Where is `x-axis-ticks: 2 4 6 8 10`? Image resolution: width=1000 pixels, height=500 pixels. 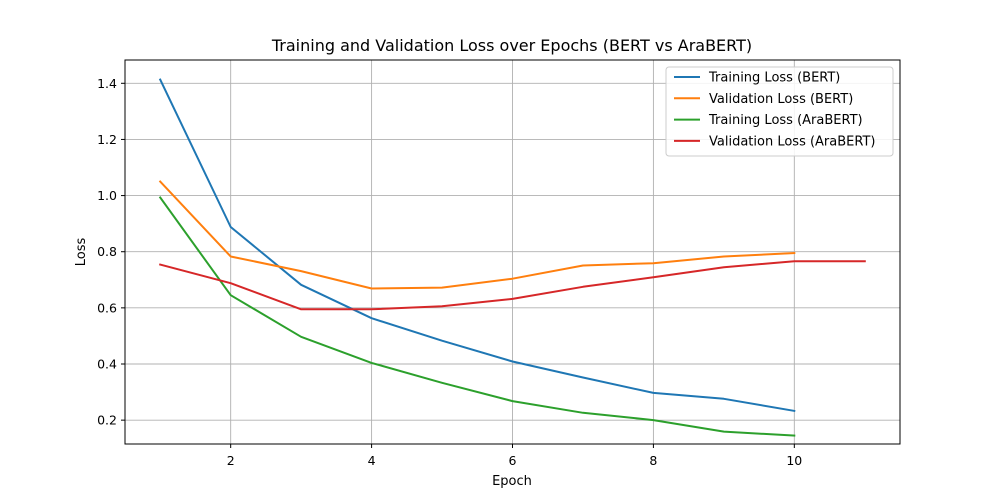 x-axis-ticks: 2 4 6 8 10 is located at coordinates (514, 456).